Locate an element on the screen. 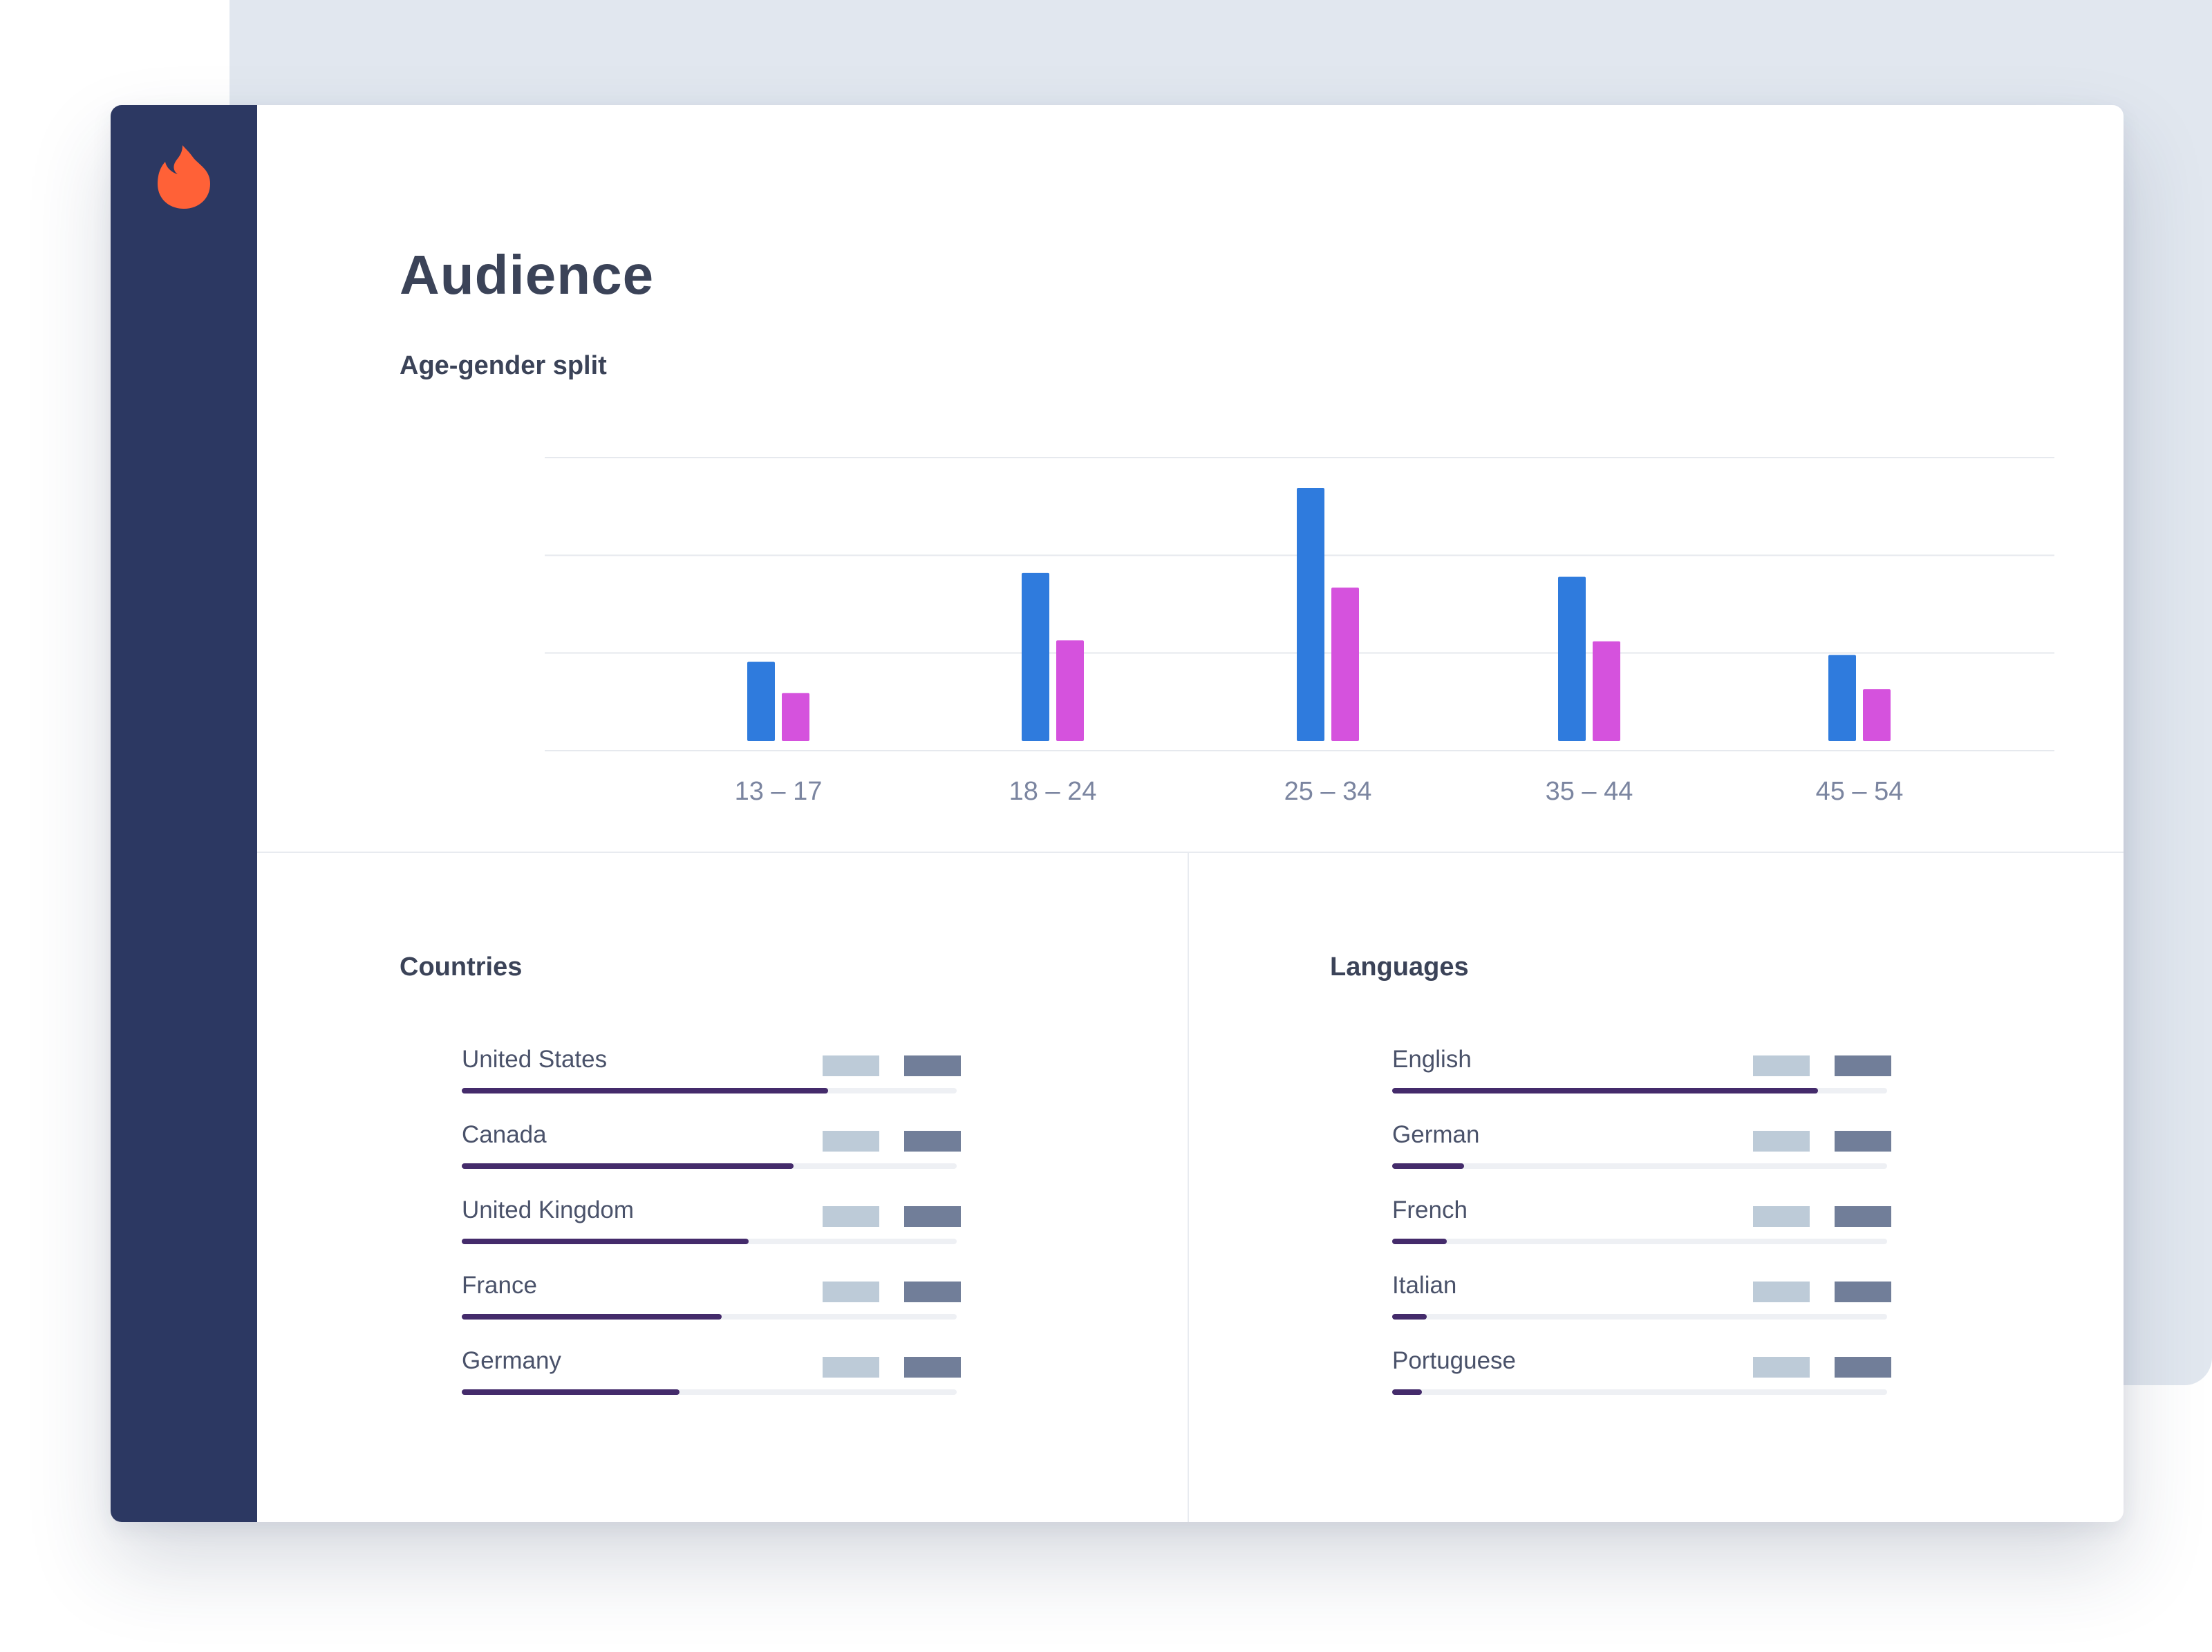 This screenshot has height=1652, width=2212. age-gender-chart: 13 – 17 18 – 24 25 – 34 35 – 44 45 – 54 is located at coordinates (1299, 631).